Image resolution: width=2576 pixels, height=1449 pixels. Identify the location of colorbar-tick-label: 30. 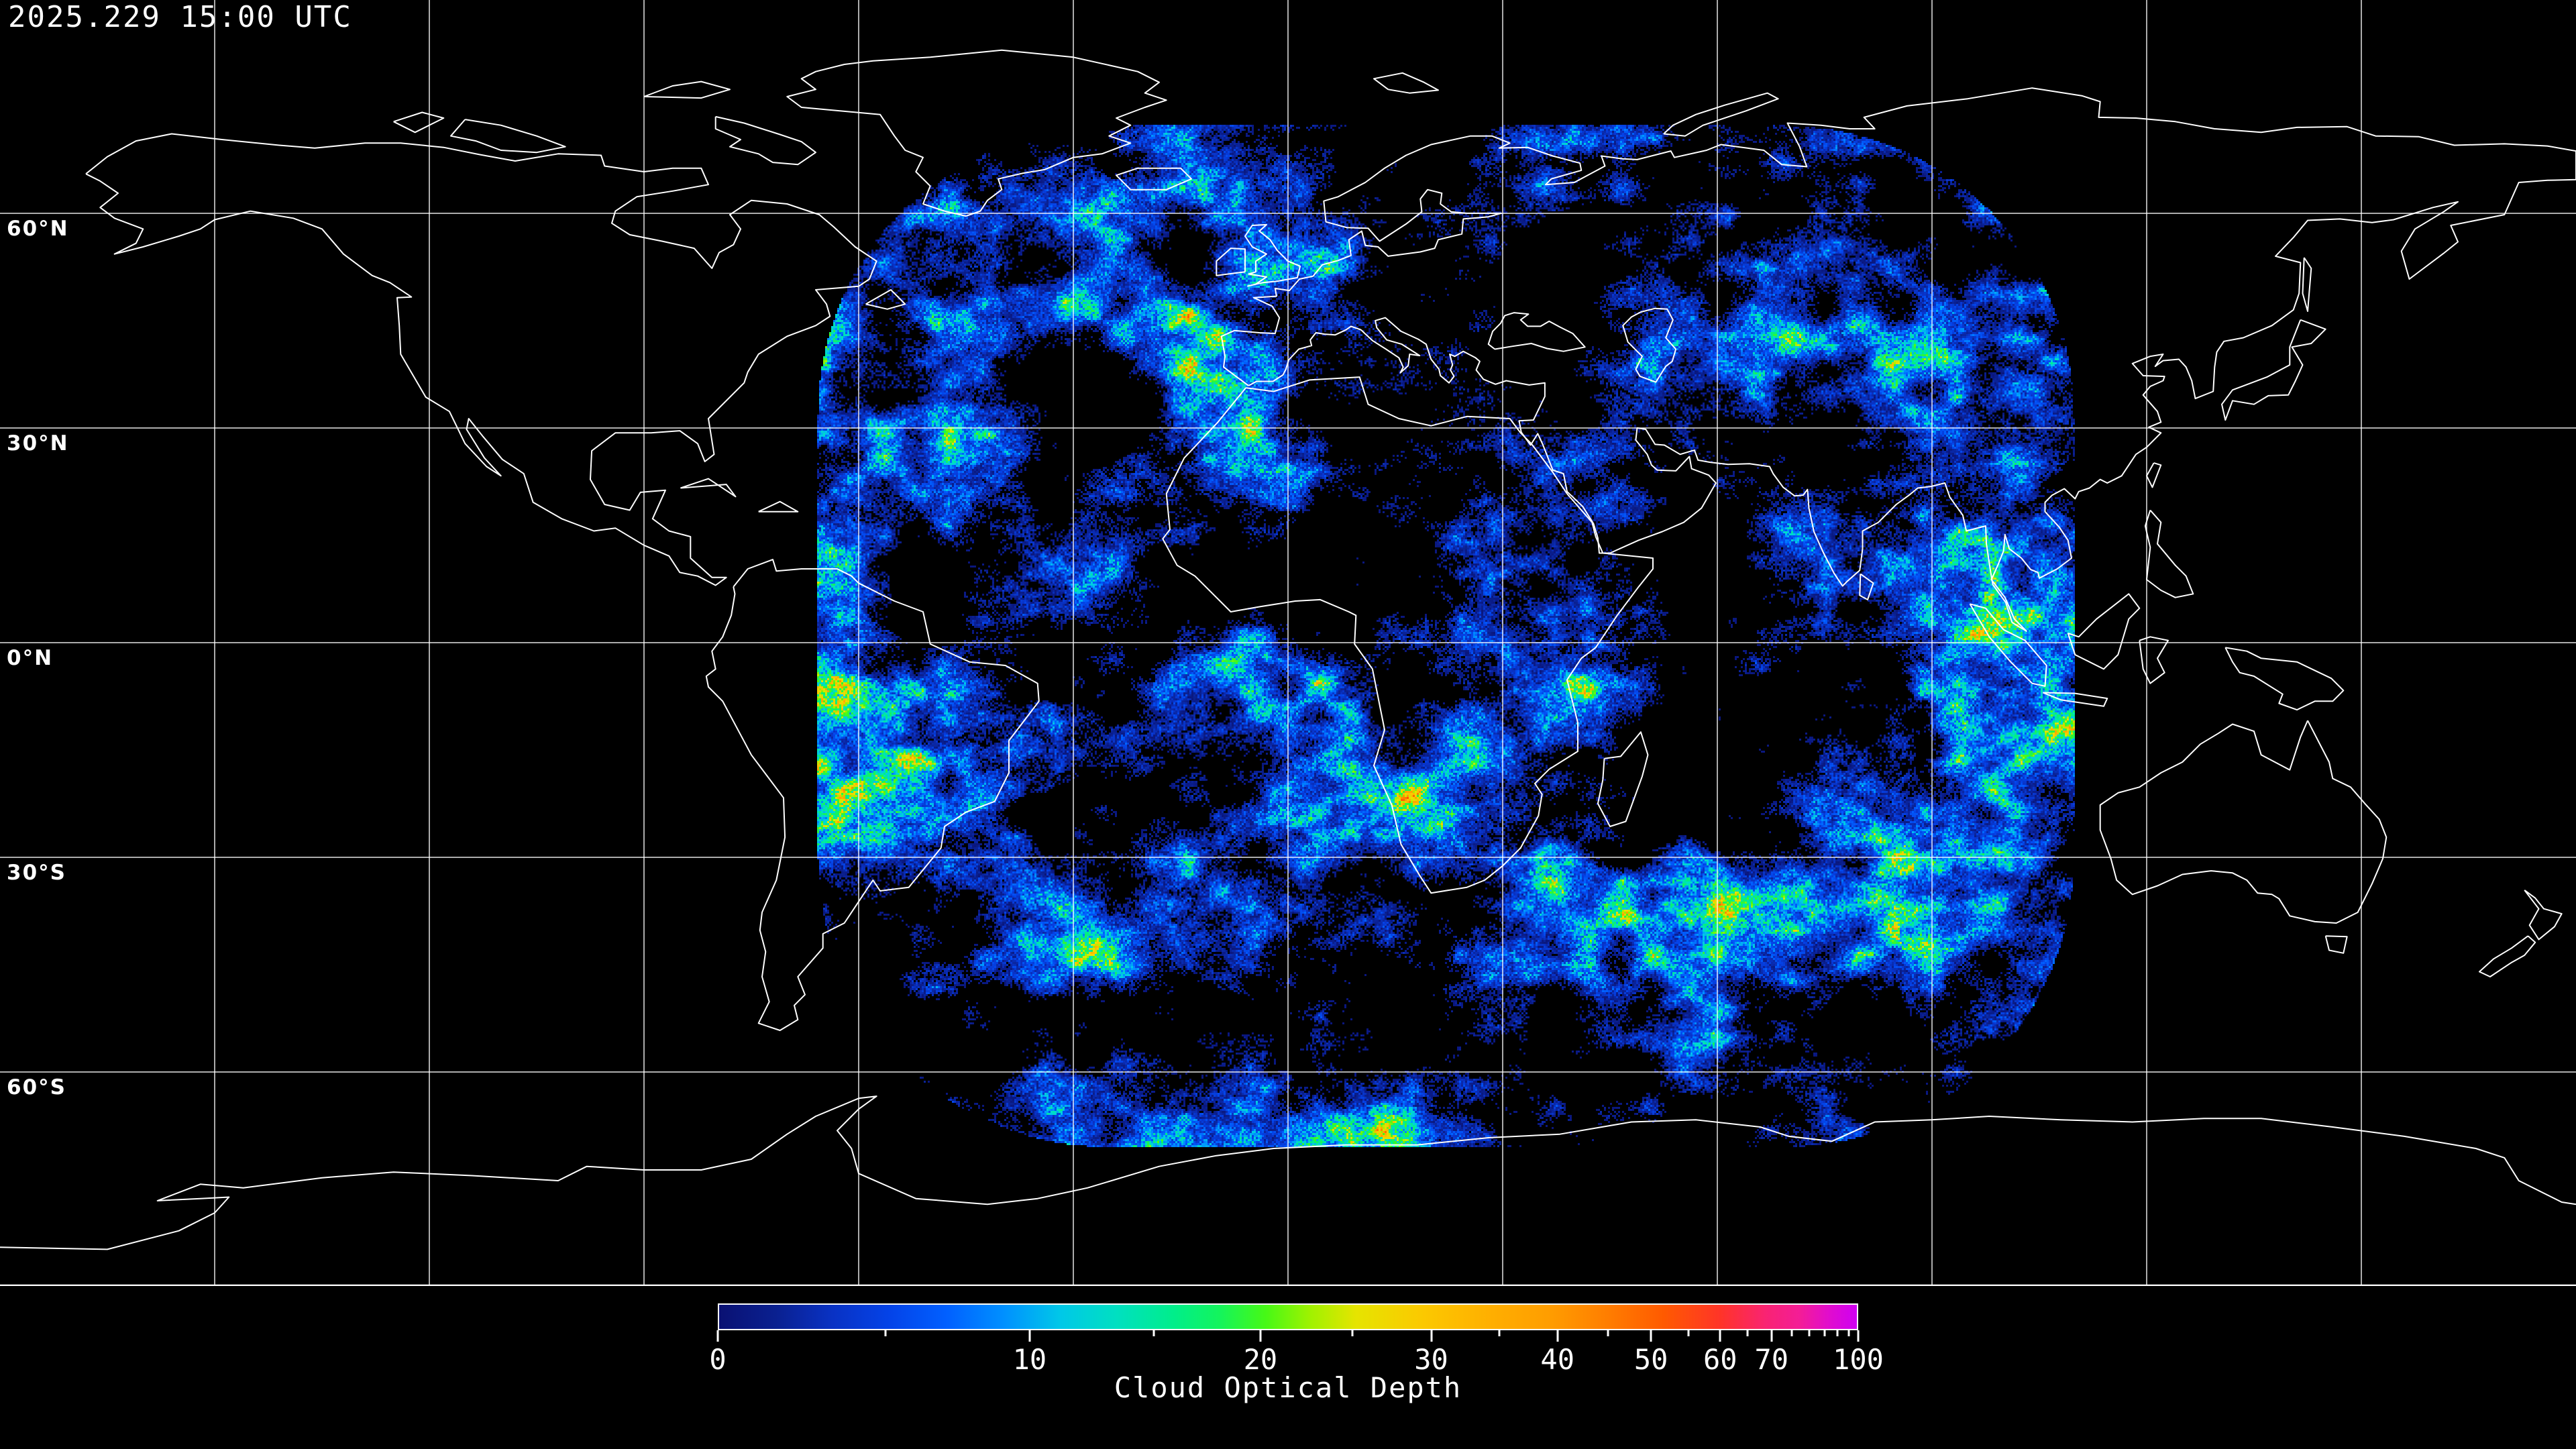
(1431, 1359).